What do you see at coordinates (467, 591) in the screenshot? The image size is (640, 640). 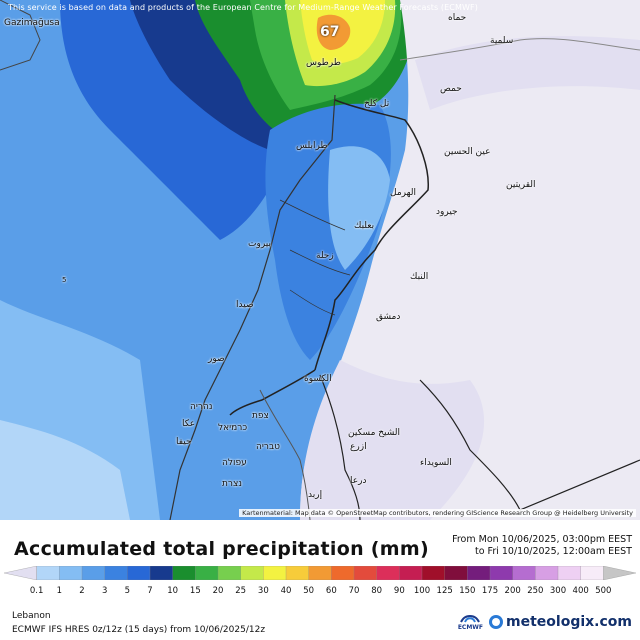 I see `scale-tick-label: 150` at bounding box center [467, 591].